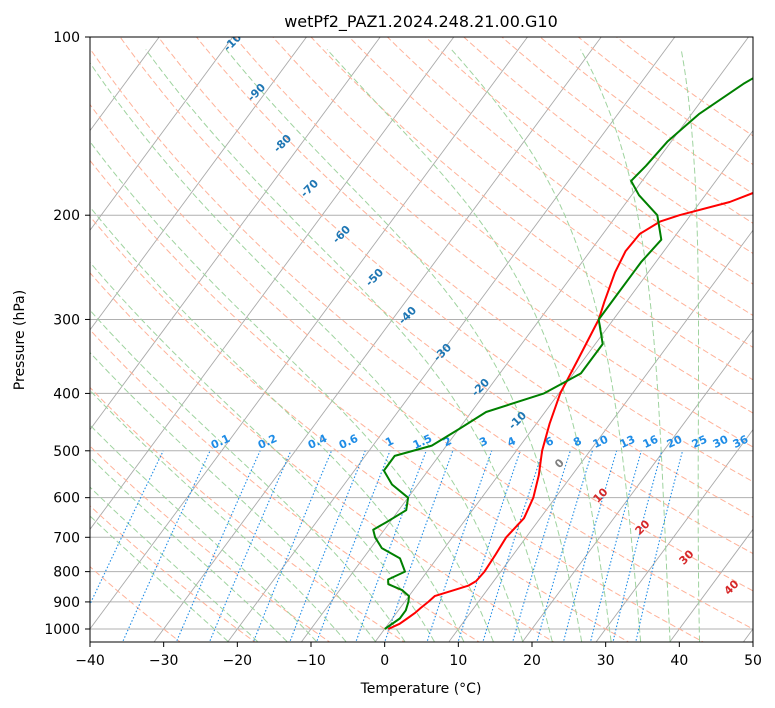 The width and height of the screenshot is (775, 708). What do you see at coordinates (66, 538) in the screenshot?
I see `y-tick-label: 700` at bounding box center [66, 538].